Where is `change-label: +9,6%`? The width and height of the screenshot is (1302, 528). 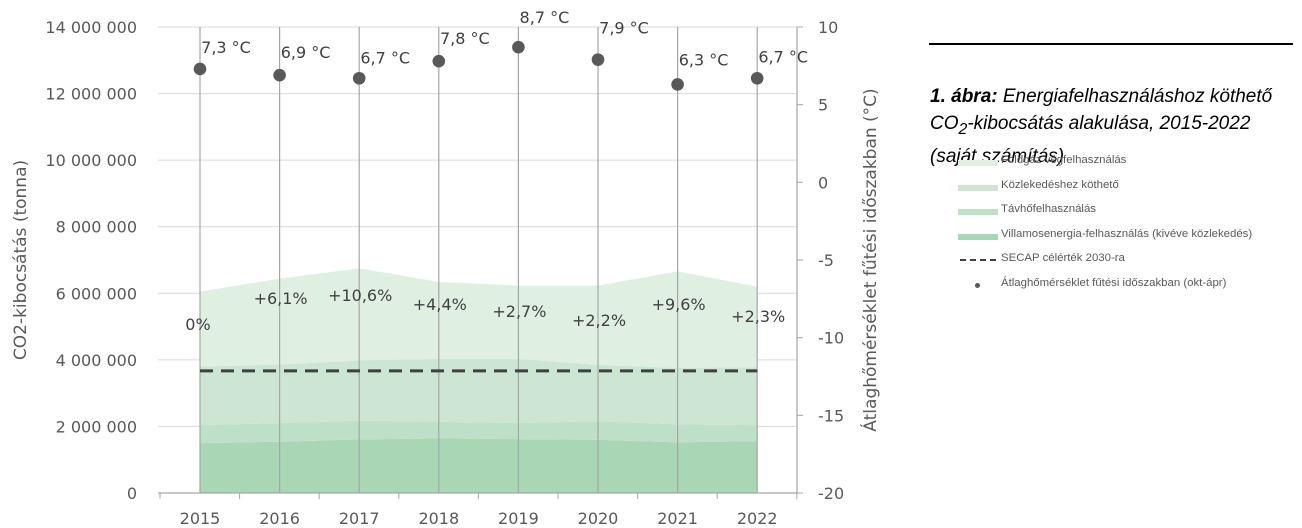
change-label: +9,6% is located at coordinates (679, 304).